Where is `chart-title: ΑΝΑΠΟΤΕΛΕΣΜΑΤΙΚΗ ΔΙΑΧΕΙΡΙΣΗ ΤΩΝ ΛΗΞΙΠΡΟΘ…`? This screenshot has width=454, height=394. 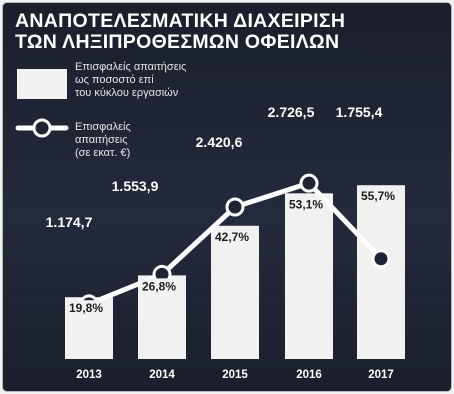 chart-title: ΑΝΑΠΟΤΕΛΕΣΜΑΤΙΚΗ ΔΙΑΧΕΙΡΙΣΗ ΤΩΝ ΛΗΞΙΠΡΟΘ… is located at coordinates (230, 32).